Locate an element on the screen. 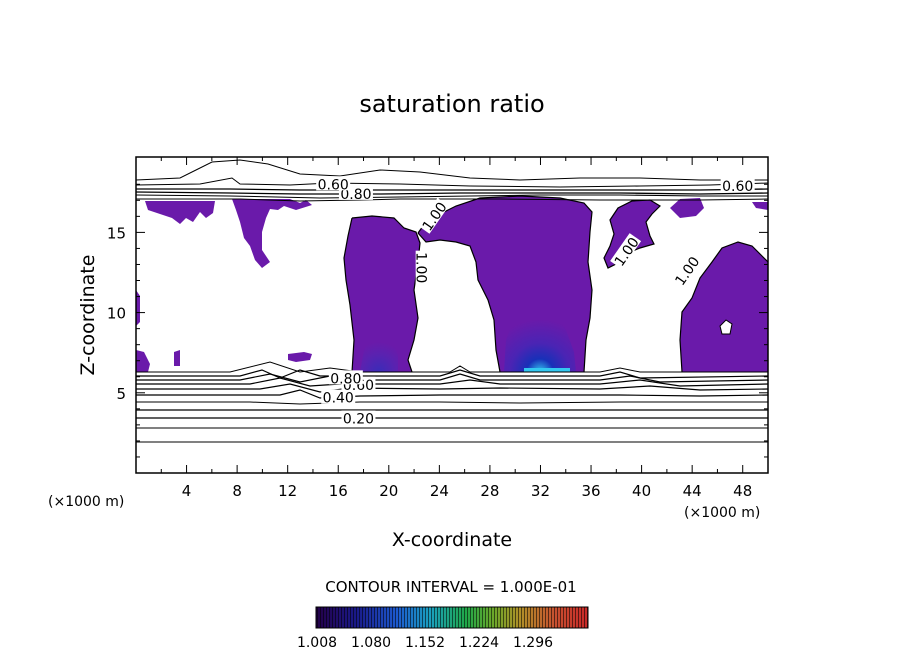  contour-label-text: 0.20 is located at coordinates (358, 419).